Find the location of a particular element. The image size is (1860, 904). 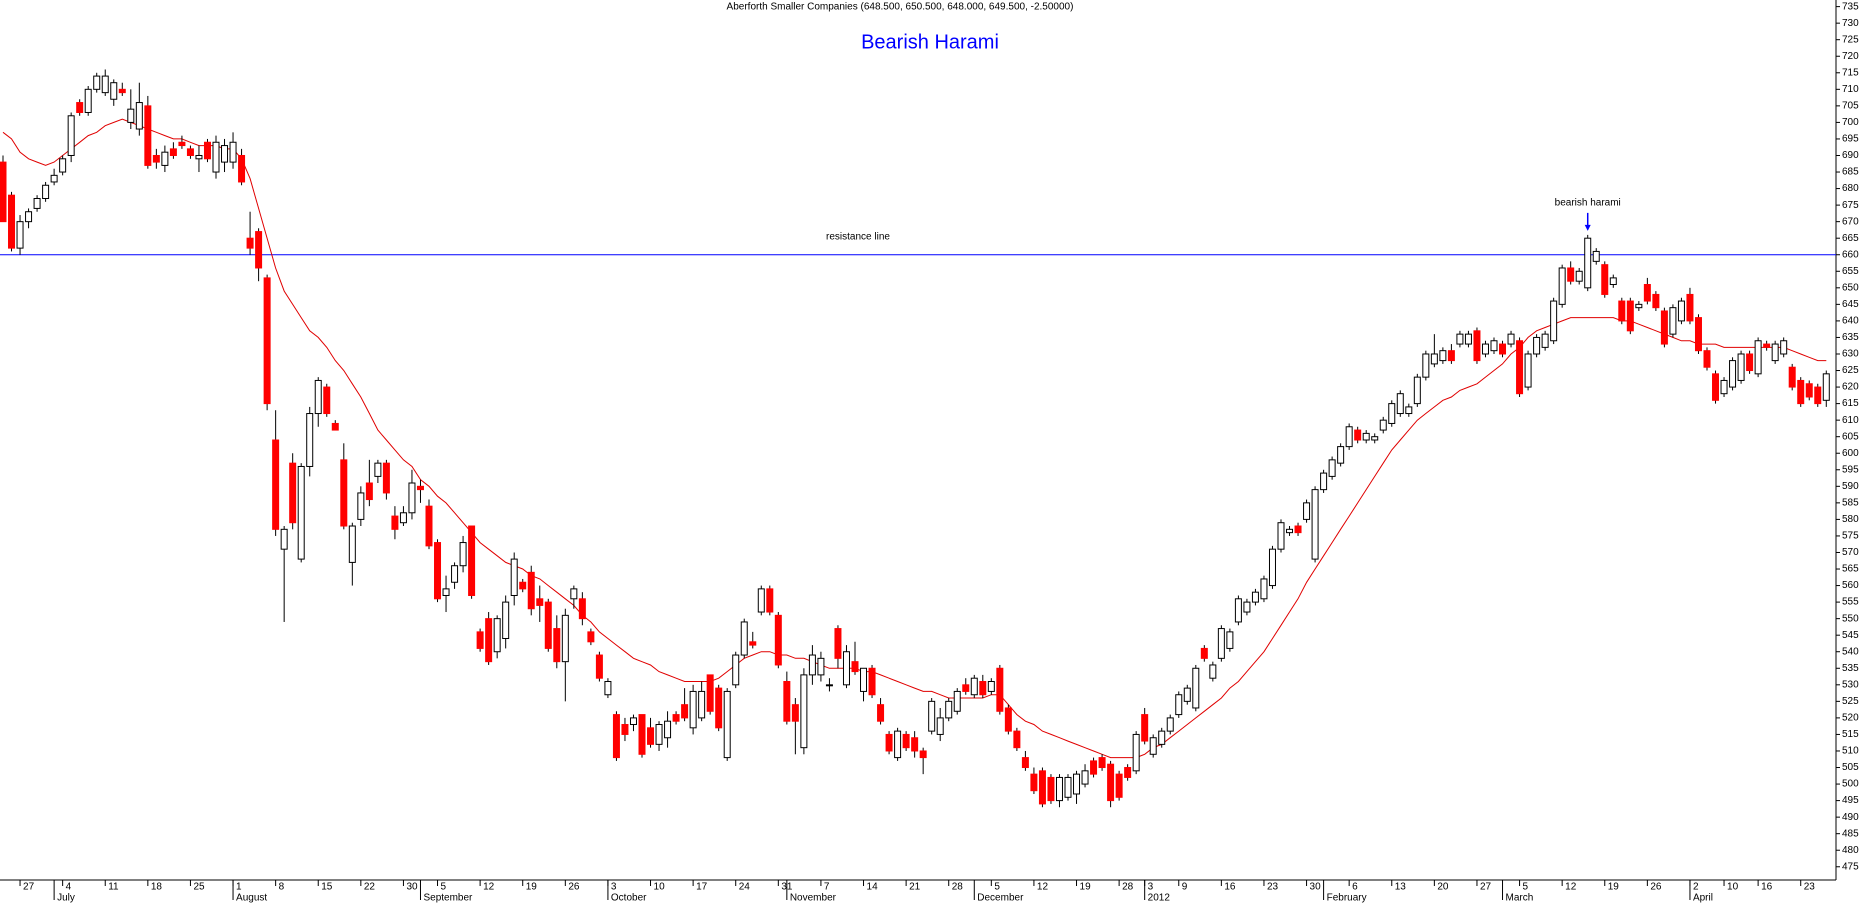

y-tick-label: 685 is located at coordinates (1850, 172).